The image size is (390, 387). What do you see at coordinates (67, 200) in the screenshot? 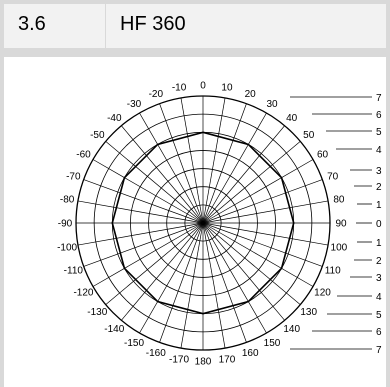
I see `angle-label: -80` at bounding box center [67, 200].